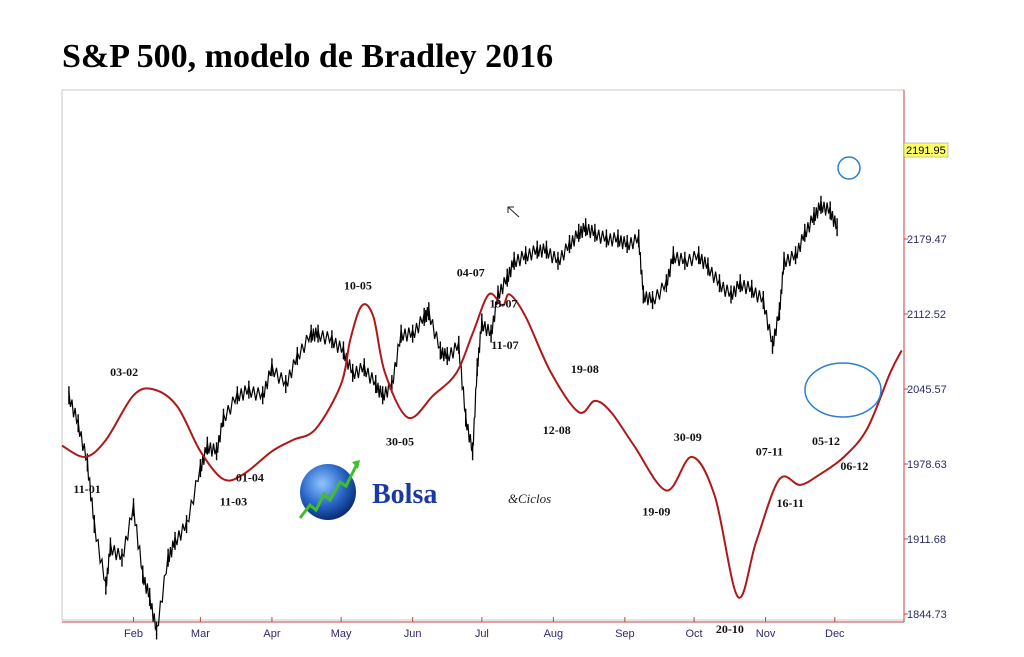 The width and height of the screenshot is (1024, 657). What do you see at coordinates (625, 634) in the screenshot?
I see `x-tick-label: Sep` at bounding box center [625, 634].